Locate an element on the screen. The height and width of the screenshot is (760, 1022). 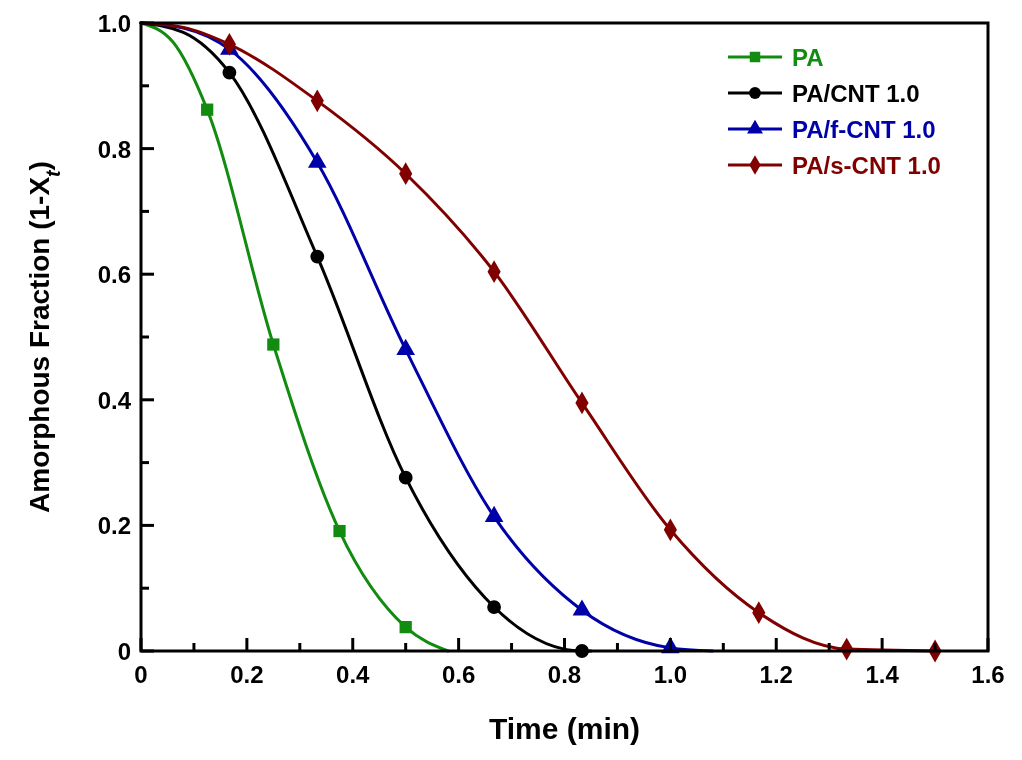
y-tick-label: 0.8 is located at coordinates (114, 149).